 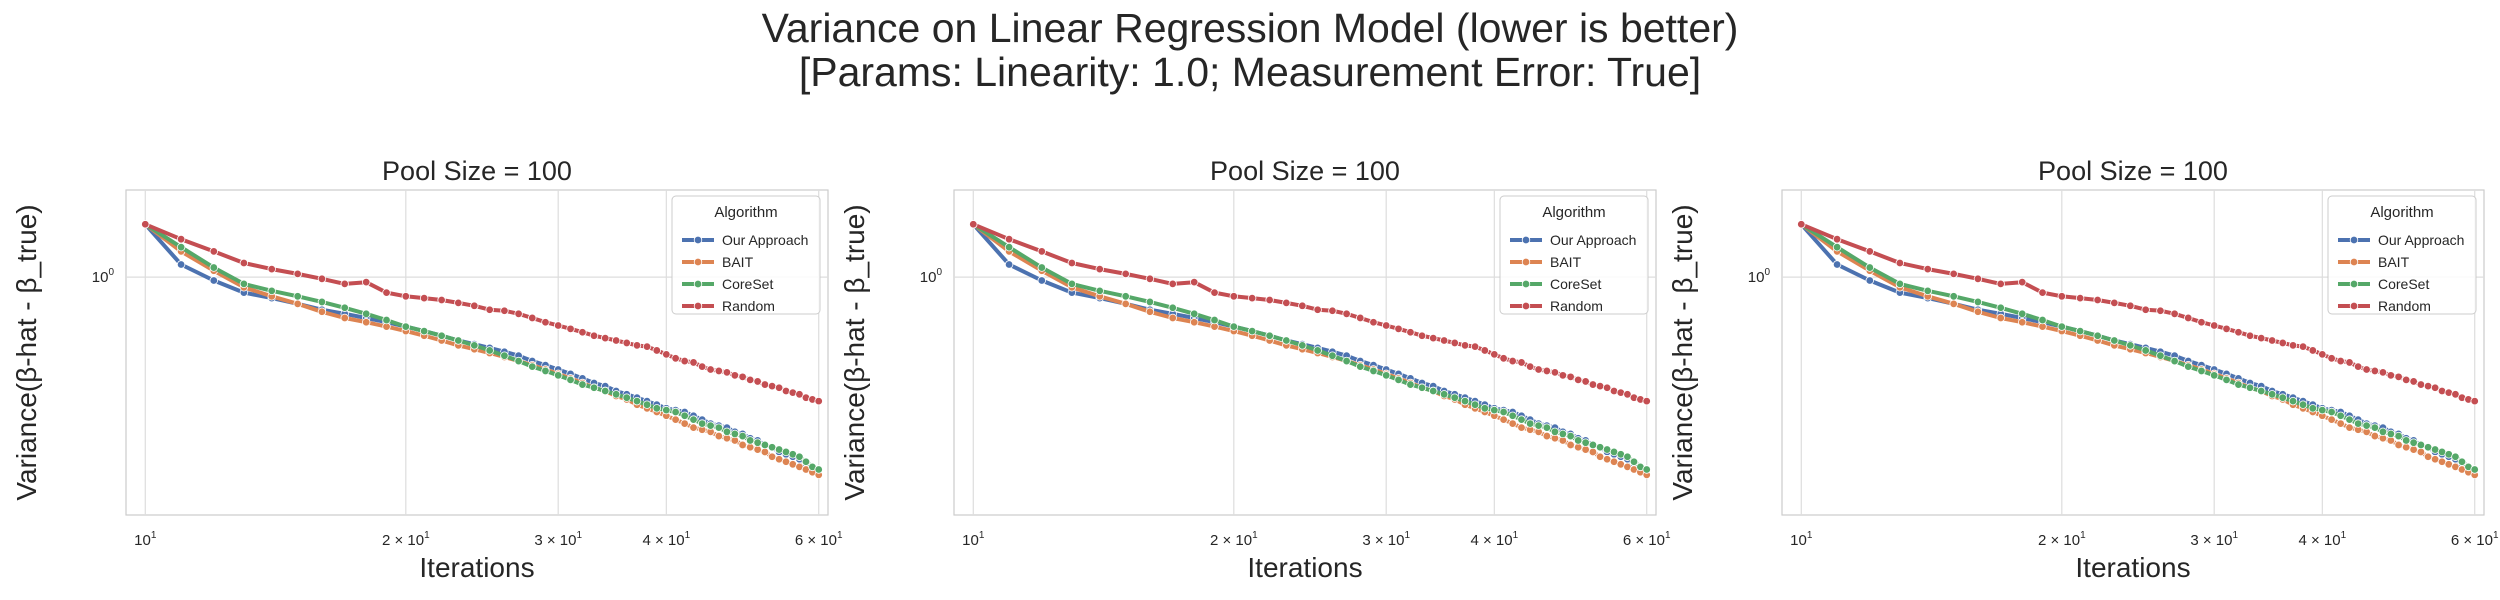 I want to click on legend-entry-bait: BAIT, so click(x=738, y=262).